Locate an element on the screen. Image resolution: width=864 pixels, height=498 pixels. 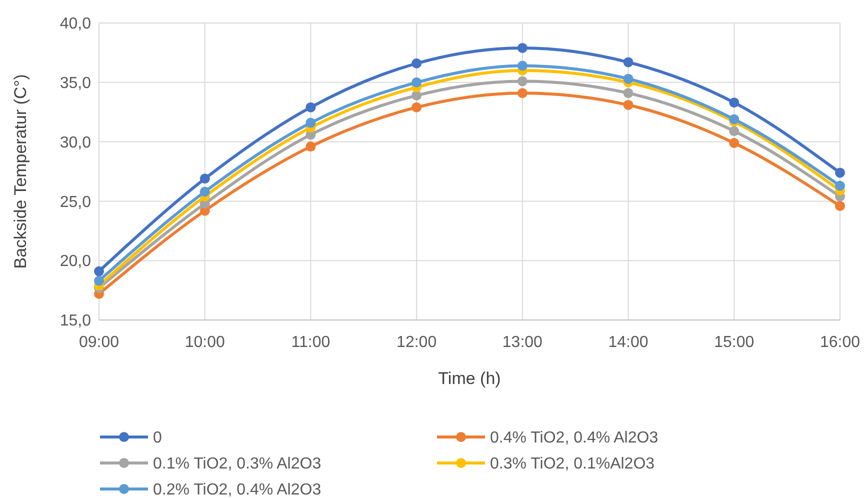
x-tick-label: 16:00 is located at coordinates (840, 342).